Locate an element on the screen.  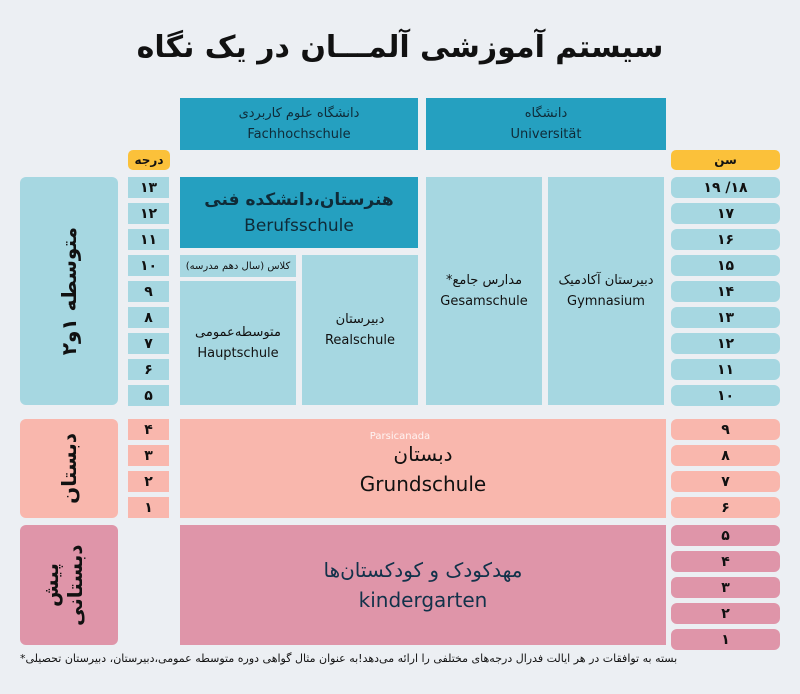
uni-de: Universität is located at coordinates (546, 134).